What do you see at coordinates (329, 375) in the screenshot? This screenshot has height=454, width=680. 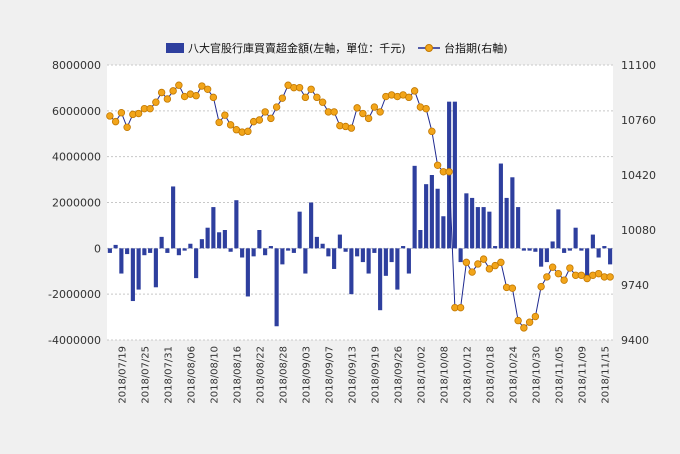 I see `x-tick-label: 2018/09/07` at bounding box center [329, 375].